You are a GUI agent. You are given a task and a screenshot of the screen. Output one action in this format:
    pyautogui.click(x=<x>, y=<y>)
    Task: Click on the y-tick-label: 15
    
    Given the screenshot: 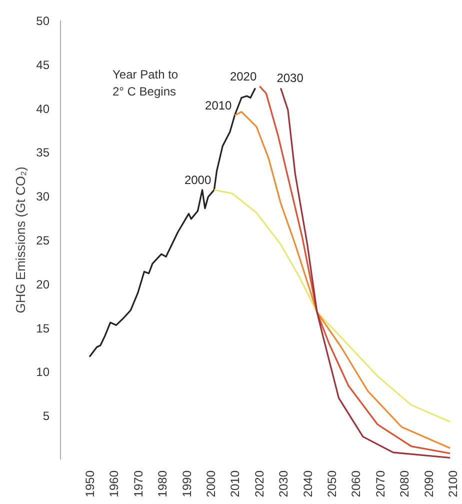 What is the action you would take?
    pyautogui.click(x=43, y=328)
    